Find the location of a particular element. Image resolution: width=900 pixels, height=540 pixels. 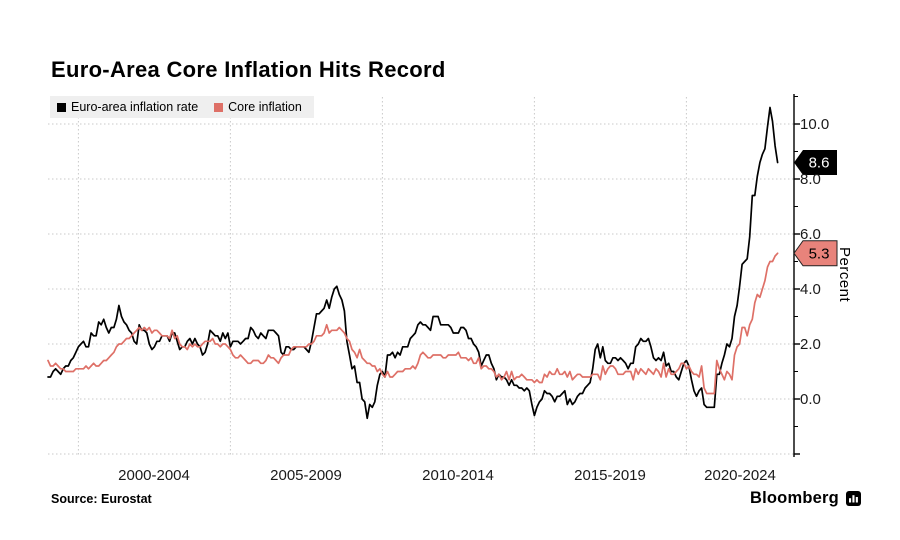

legend-item-headline: Euro-area inflation rate is located at coordinates (127, 107).